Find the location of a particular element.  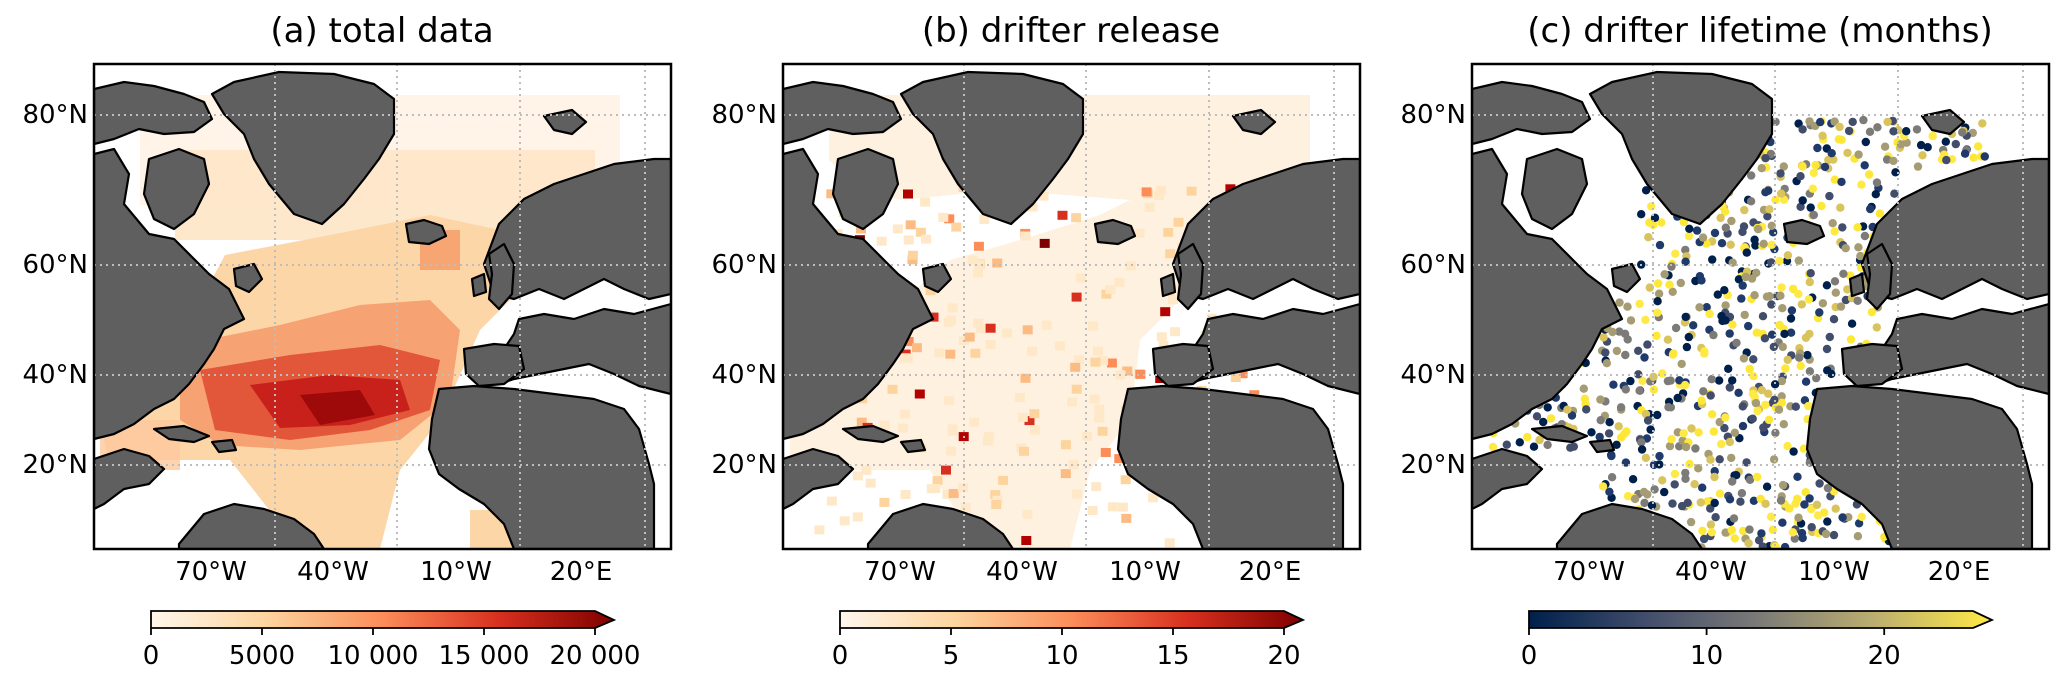

panel-c-land-ireland is located at coordinates (1857, 285).